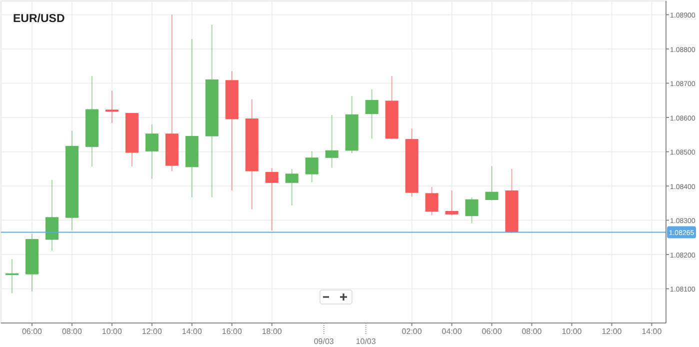  What do you see at coordinates (366, 341) in the screenshot?
I see `text: 10/03` at bounding box center [366, 341].